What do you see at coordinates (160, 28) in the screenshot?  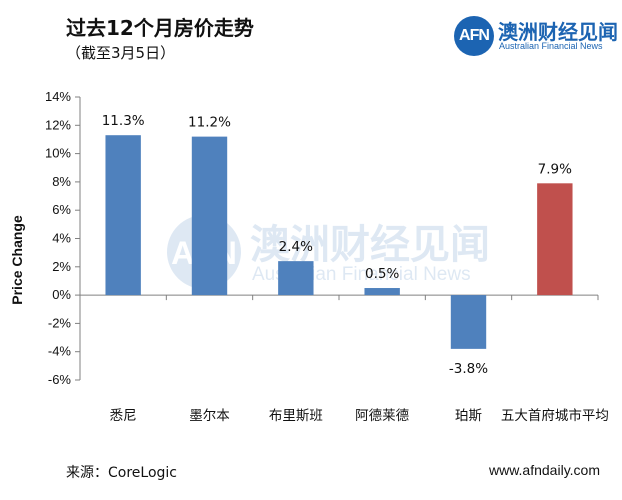 I see `chart-title: 过去12个月房价走势` at bounding box center [160, 28].